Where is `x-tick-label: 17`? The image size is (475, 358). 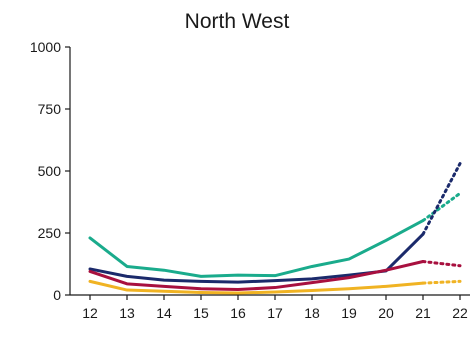
x-tick-label: 17 is located at coordinates (275, 313).